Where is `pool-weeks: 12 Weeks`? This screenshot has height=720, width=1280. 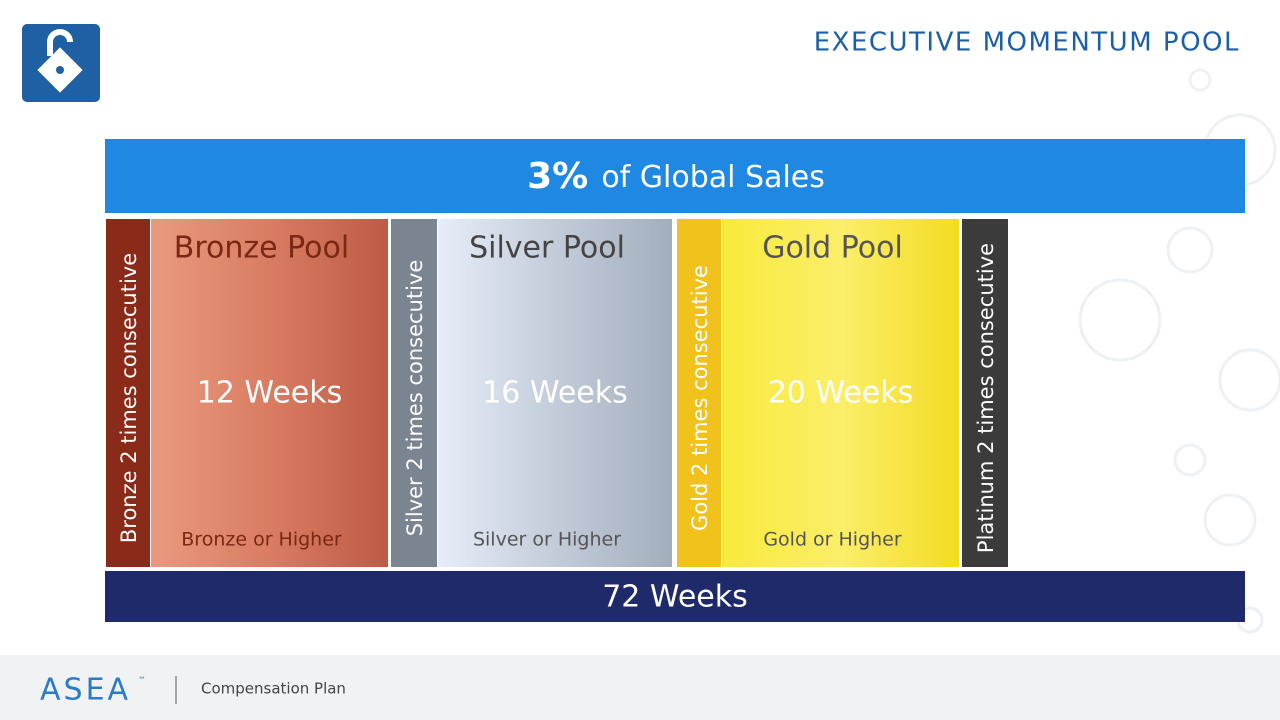 pool-weeks: 12 Weeks is located at coordinates (270, 393).